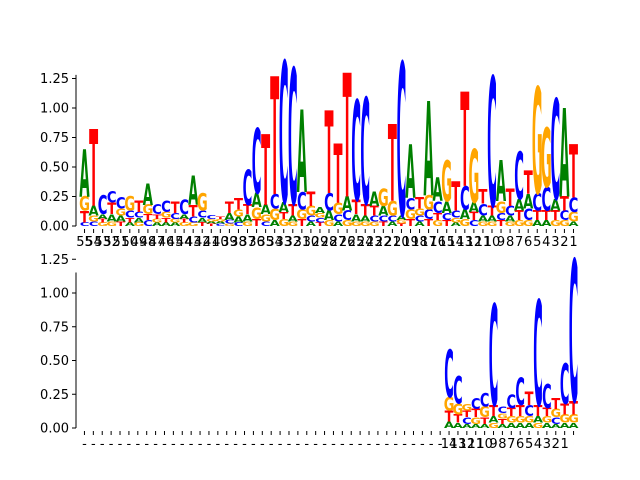 This screenshot has width=640, height=480. What do you see at coordinates (247, 242) in the screenshot?
I see `x-tick-label: 37` at bounding box center [247, 242].